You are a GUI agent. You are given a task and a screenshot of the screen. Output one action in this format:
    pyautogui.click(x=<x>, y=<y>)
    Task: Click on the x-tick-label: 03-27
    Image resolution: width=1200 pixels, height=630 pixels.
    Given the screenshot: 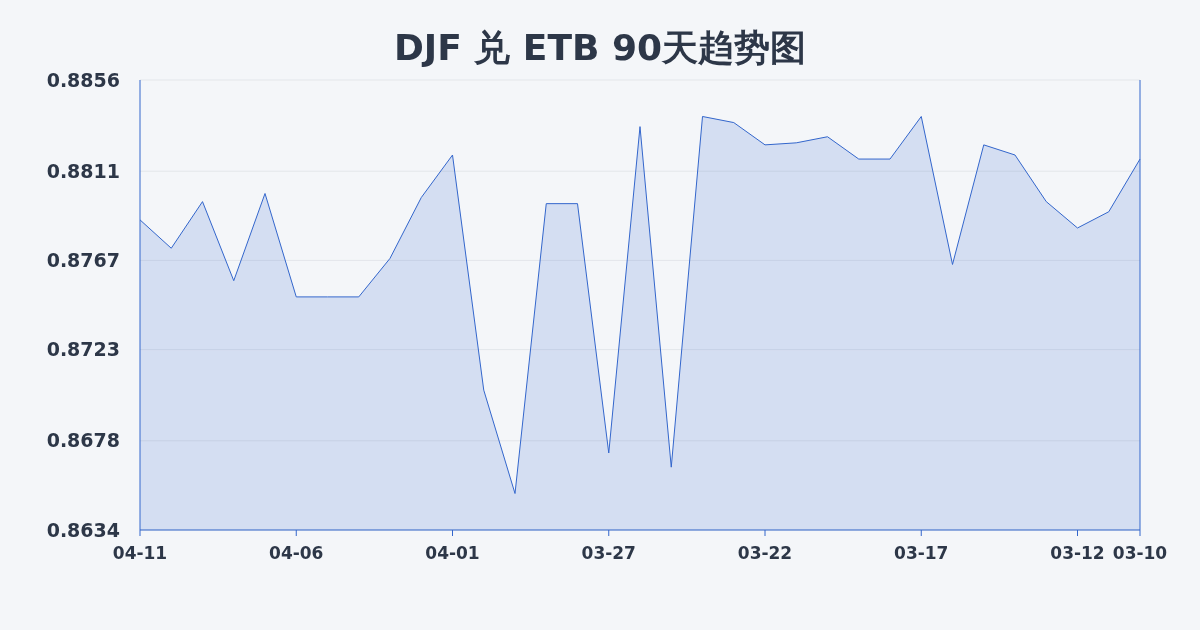 What is the action you would take?
    pyautogui.click(x=608, y=553)
    